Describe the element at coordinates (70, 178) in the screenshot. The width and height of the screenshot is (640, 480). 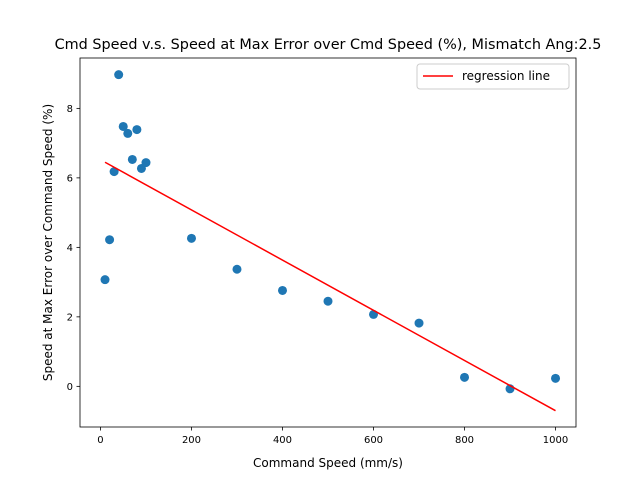
I see `y-tick-label: 6` at that location.